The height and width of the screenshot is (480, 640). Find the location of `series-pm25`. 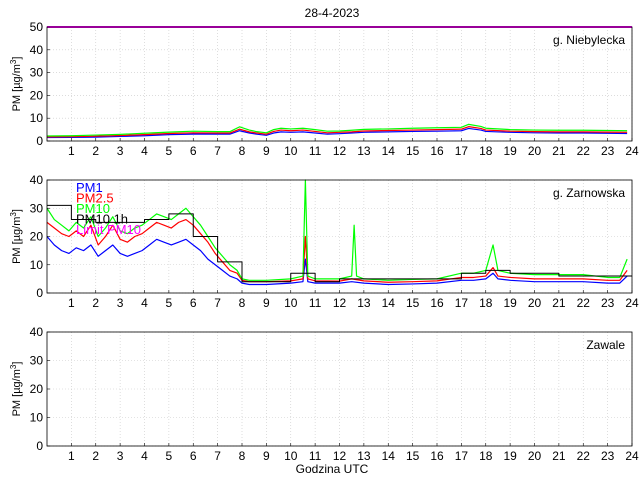

series-pm25 is located at coordinates (337, 250).